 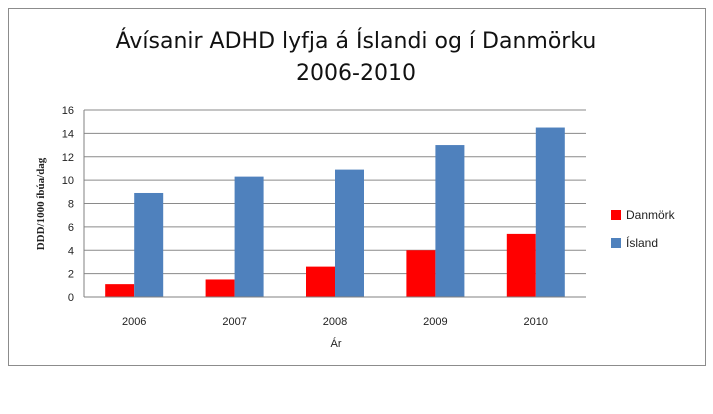 What do you see at coordinates (71, 275) in the screenshot?
I see `y-tick-label: 2` at bounding box center [71, 275].